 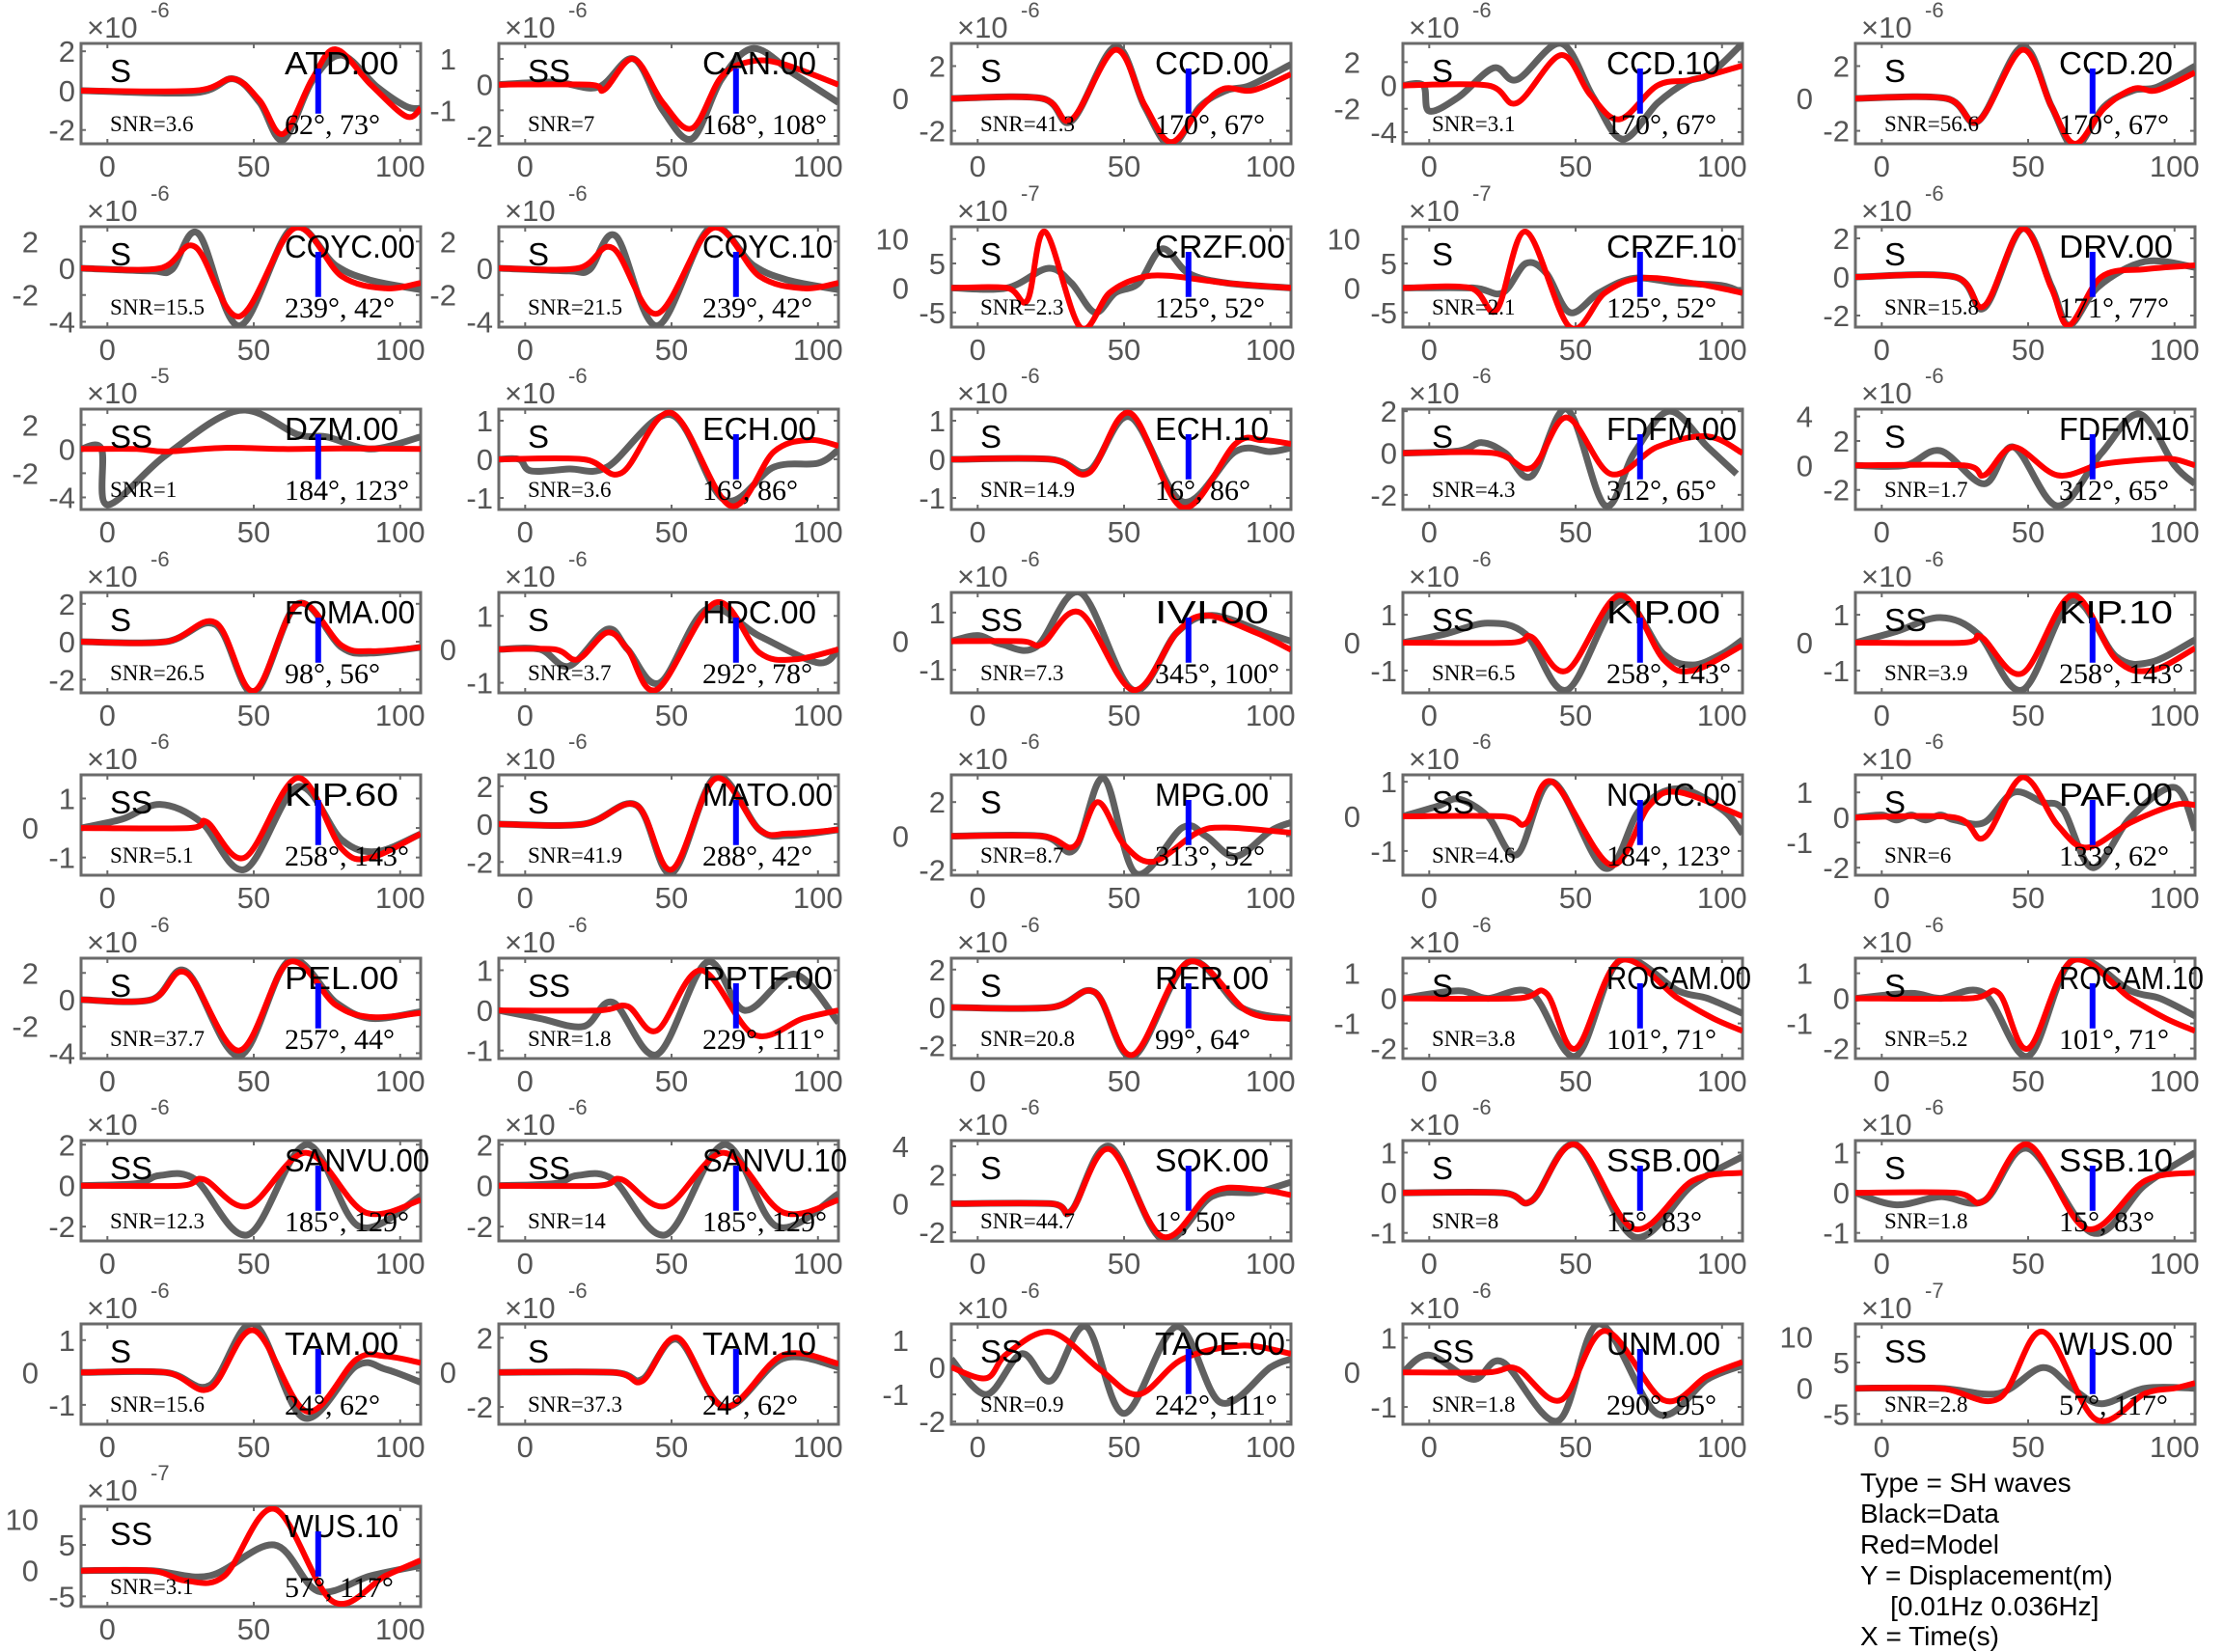 What do you see at coordinates (767, 794) in the screenshot?
I see `station-label: MATO.00` at bounding box center [767, 794].